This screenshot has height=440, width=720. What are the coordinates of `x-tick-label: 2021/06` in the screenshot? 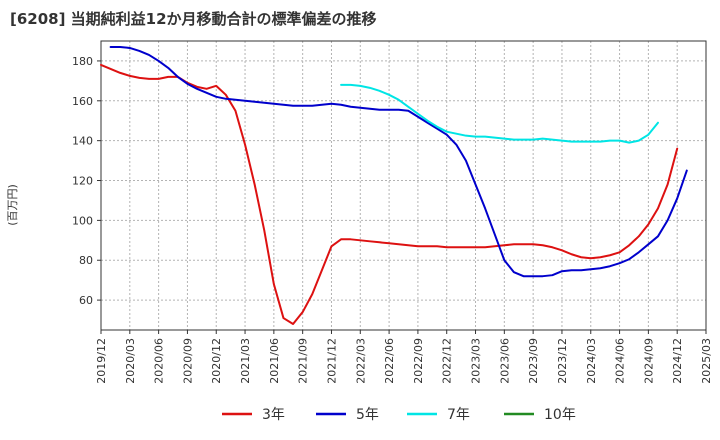 It's located at (274, 361).